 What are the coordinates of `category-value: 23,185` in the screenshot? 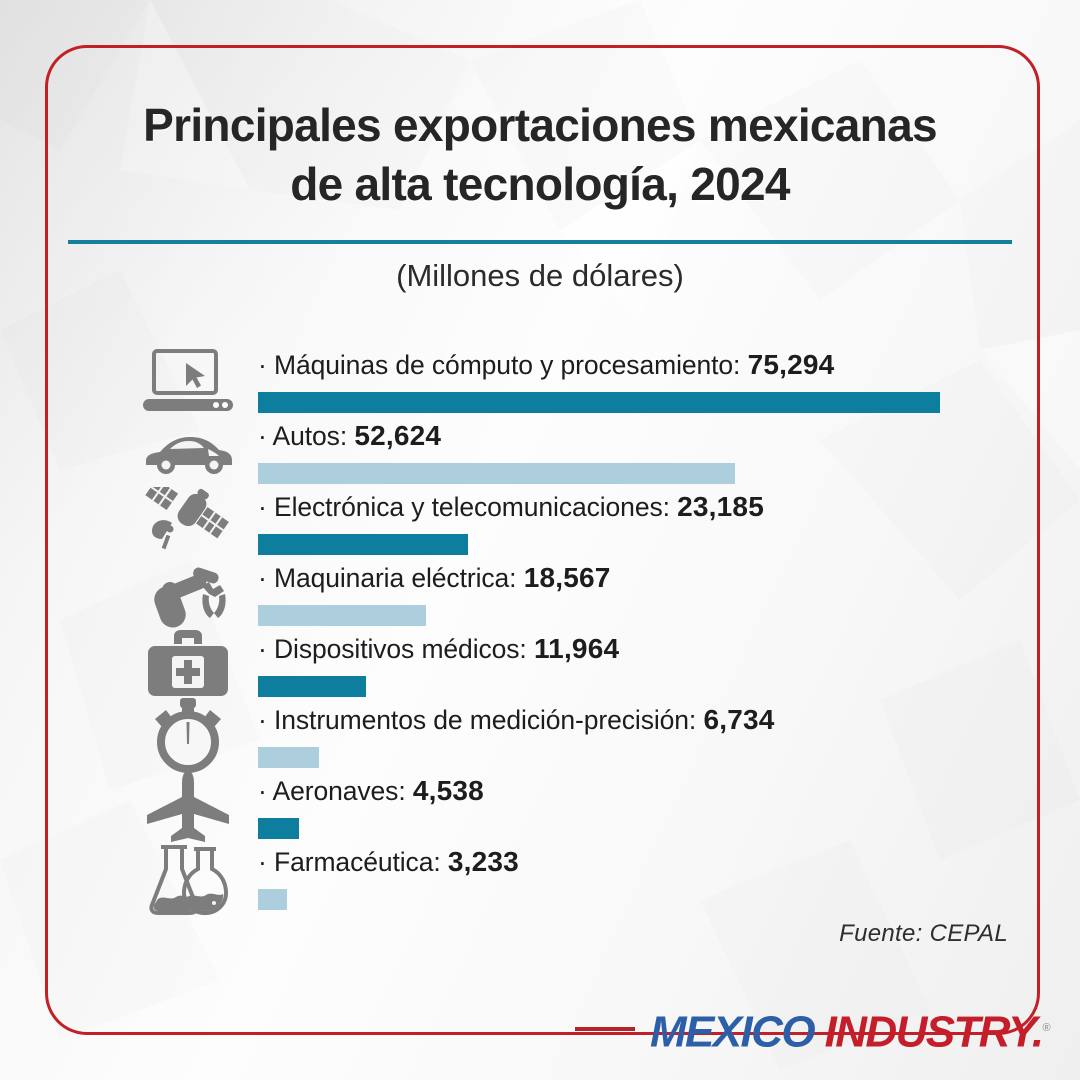 It's located at (720, 506).